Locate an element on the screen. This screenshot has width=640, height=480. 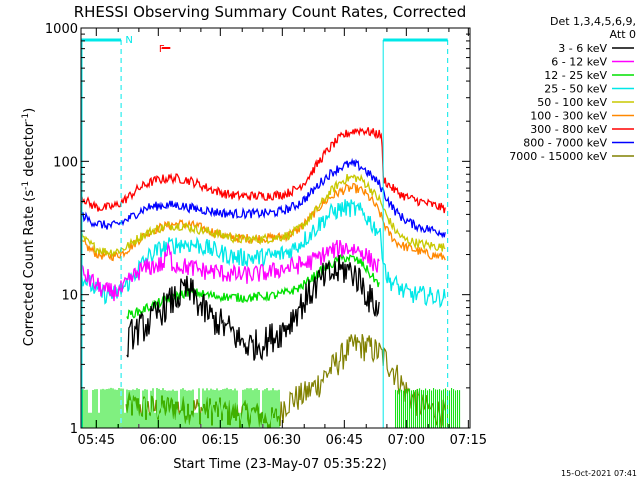
legend-item: 6 - 12 keV is located at coordinates (592, 62).